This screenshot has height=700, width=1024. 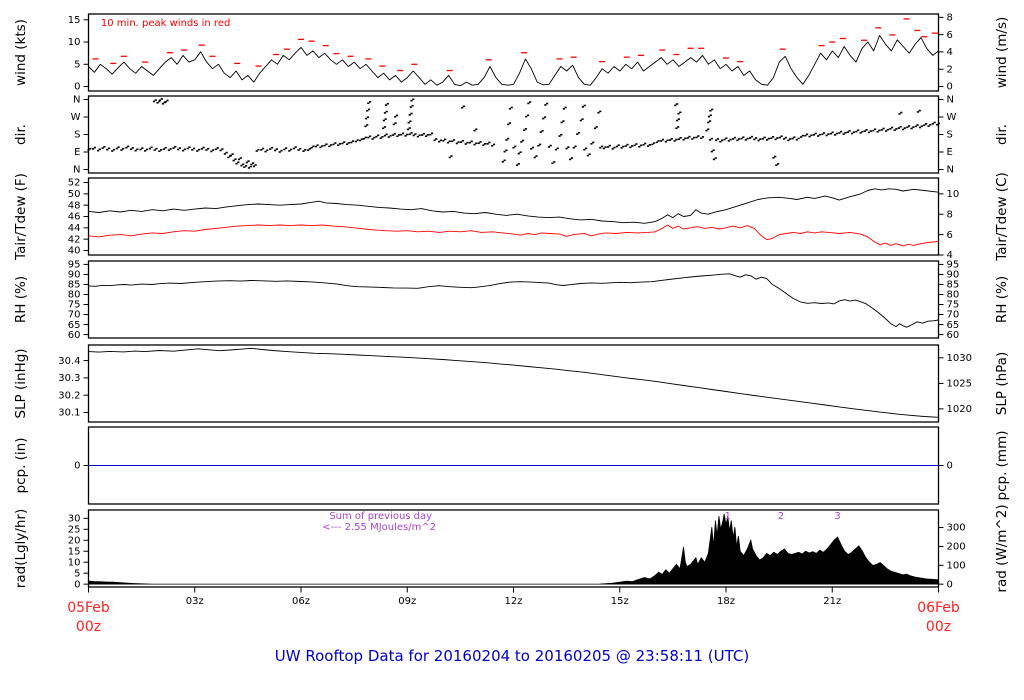 I want to click on y-axis-label-right-dir: dir., so click(x=1002, y=134).